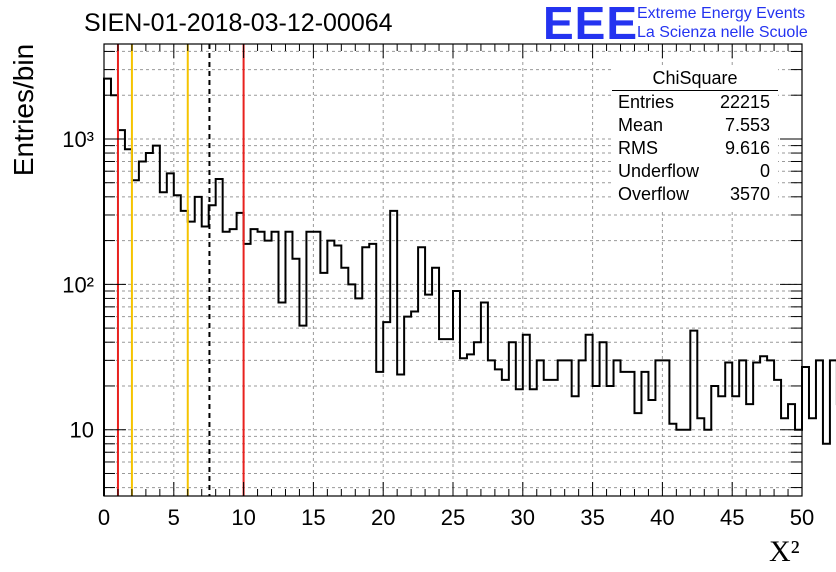 The width and height of the screenshot is (836, 572). I want to click on x-tick-label: 15, so click(313, 517).